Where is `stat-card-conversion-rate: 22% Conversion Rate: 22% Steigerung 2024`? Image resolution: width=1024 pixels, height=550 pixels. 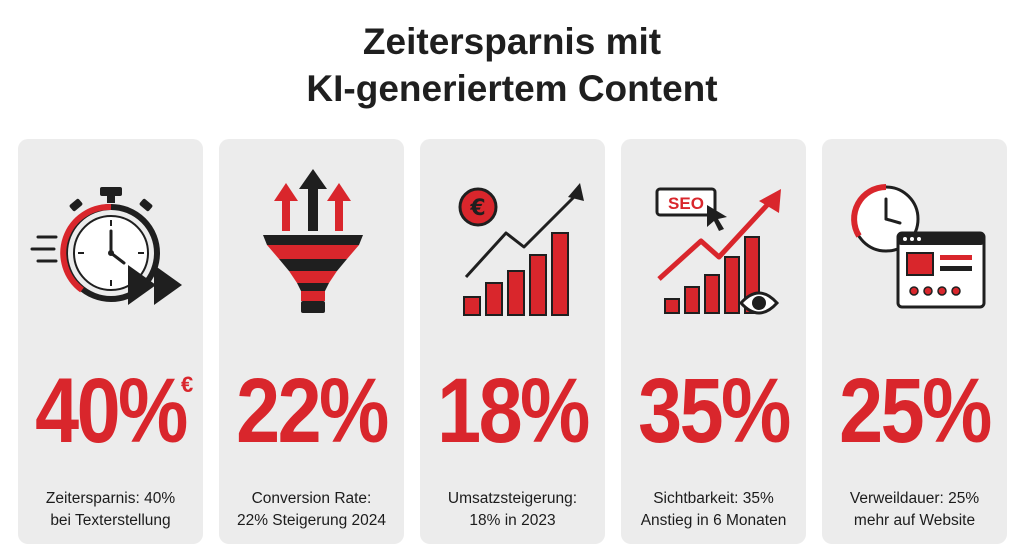
stat-card-conversion-rate: 22% Conversion Rate: 22% Steigerung 2024 is located at coordinates (311, 341).